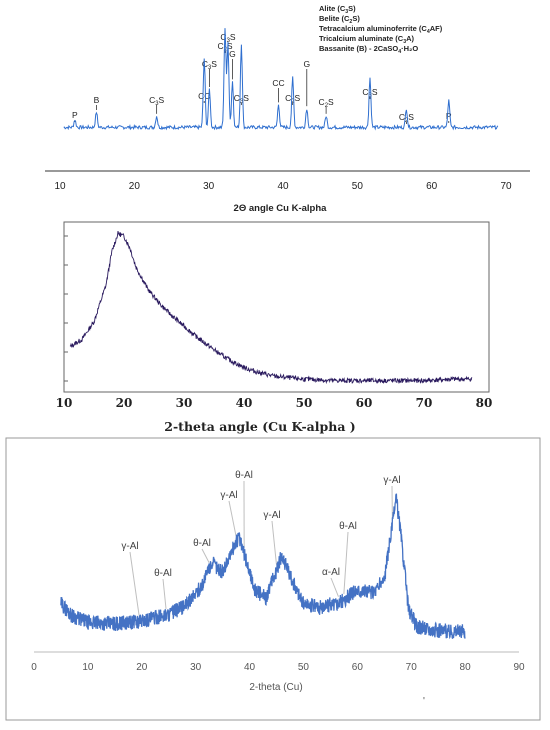  Describe the element at coordinates (34, 667) in the screenshot. I see `chart-3-x-tick-label: 0` at that location.